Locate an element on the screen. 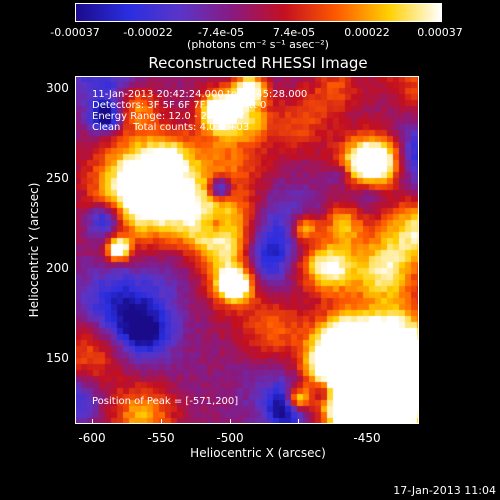 This screenshot has height=500, width=500. x-tick-label: -450 is located at coordinates (367, 438).